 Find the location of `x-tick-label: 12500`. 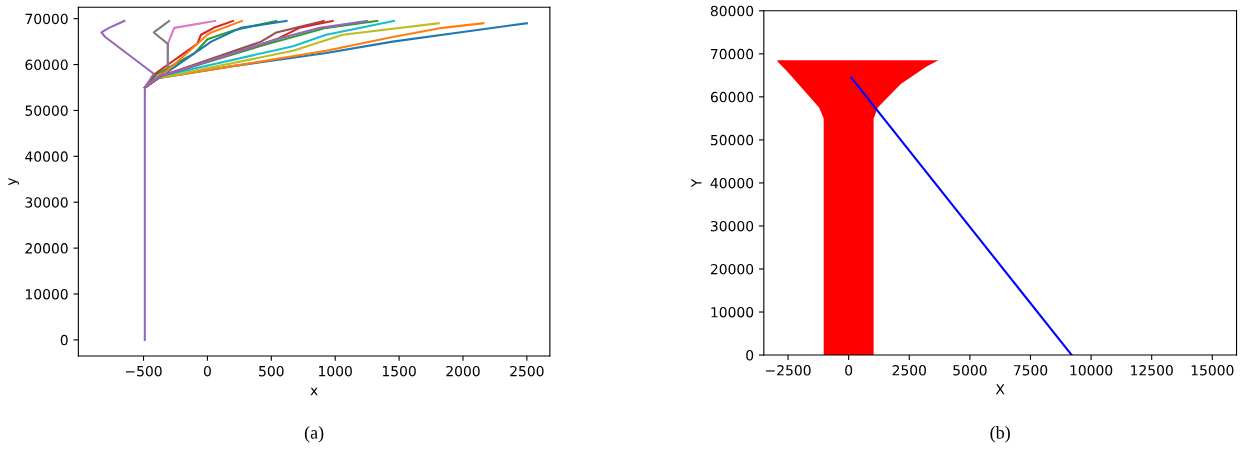

x-tick-label: 12500 is located at coordinates (1152, 370).